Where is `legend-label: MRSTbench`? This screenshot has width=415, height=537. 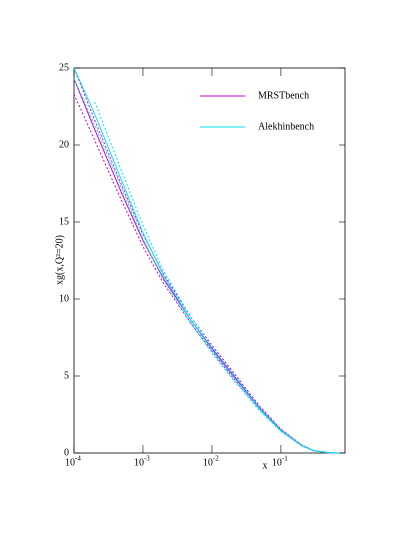
legend-label: MRSTbench is located at coordinates (283, 95).